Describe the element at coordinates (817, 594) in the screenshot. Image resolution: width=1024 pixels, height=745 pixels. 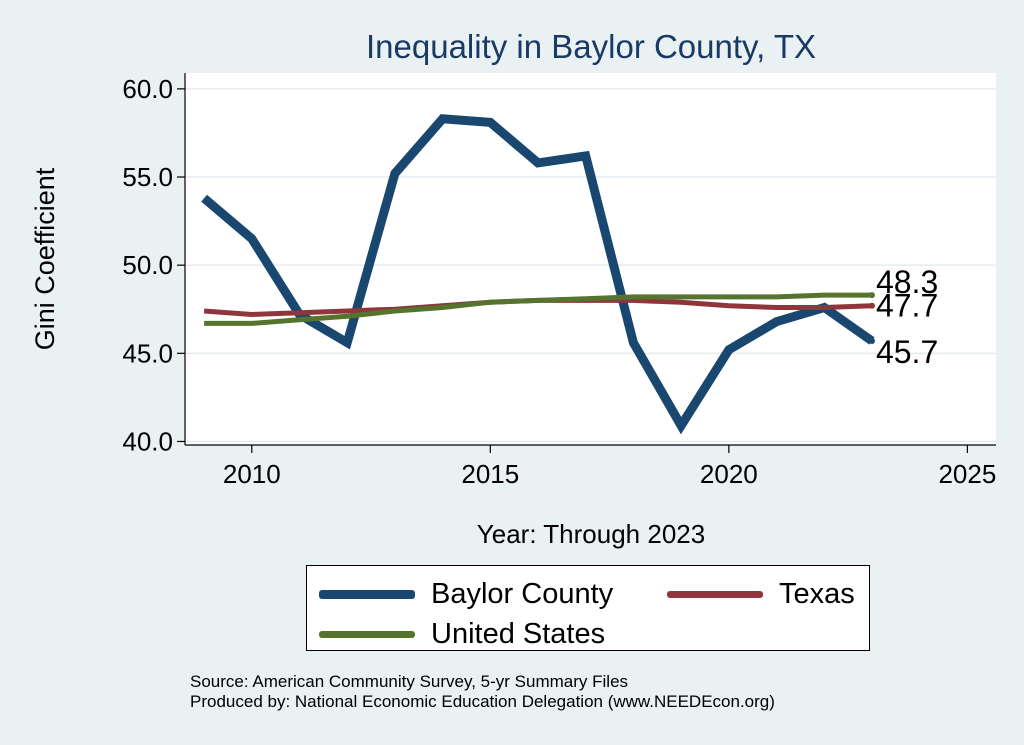
I see `legend-label: Texas` at that location.